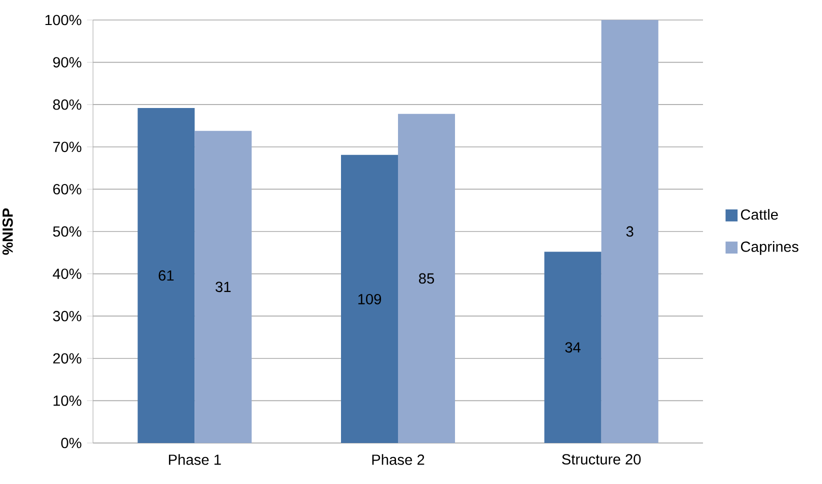  I want to click on annotation: 109, so click(370, 299).